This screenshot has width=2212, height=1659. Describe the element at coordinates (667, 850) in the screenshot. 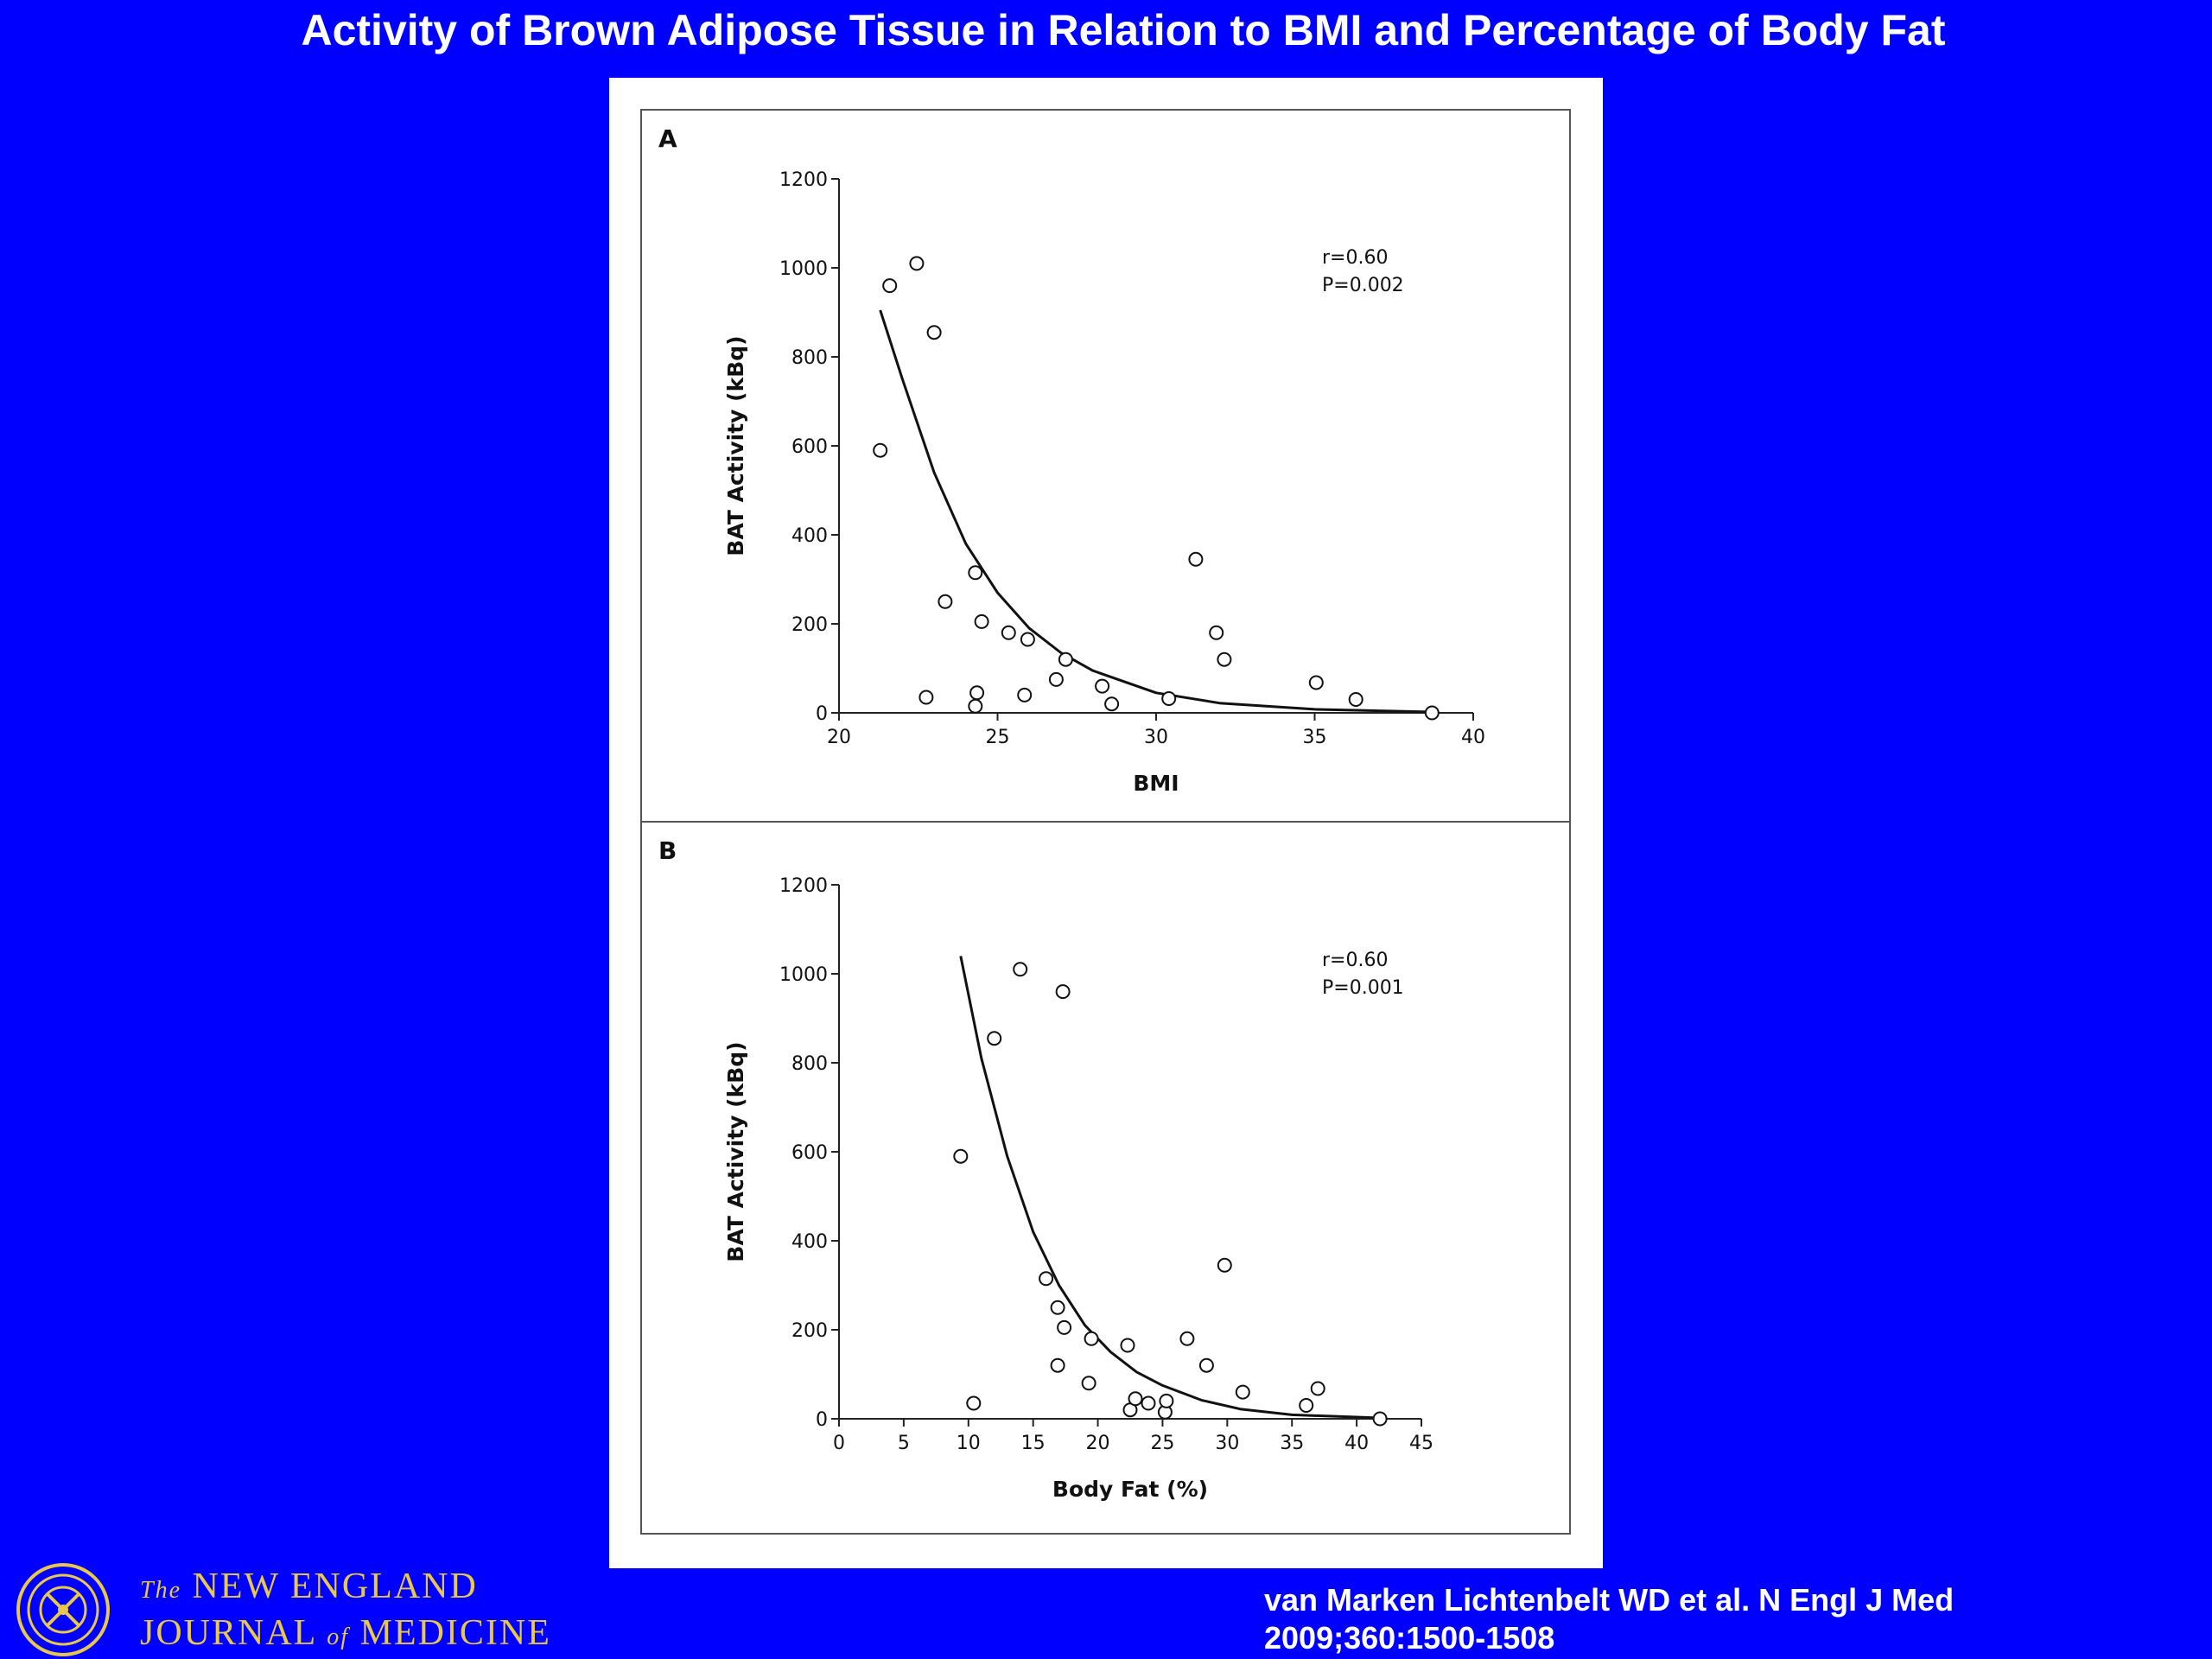

I see `panel-letter: B` at that location.